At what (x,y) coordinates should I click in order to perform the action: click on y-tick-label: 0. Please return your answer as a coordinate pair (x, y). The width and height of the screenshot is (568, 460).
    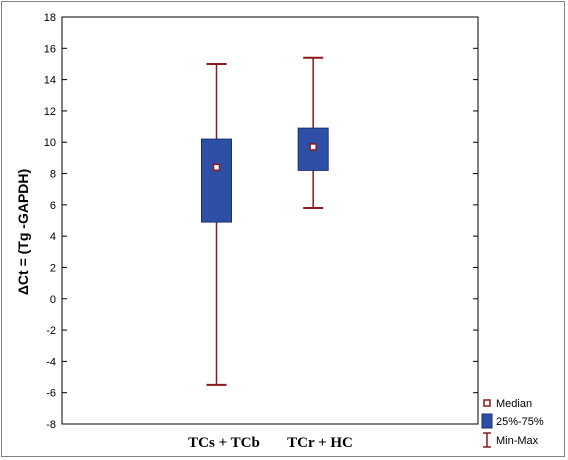
    Looking at the image, I should click on (53, 300).